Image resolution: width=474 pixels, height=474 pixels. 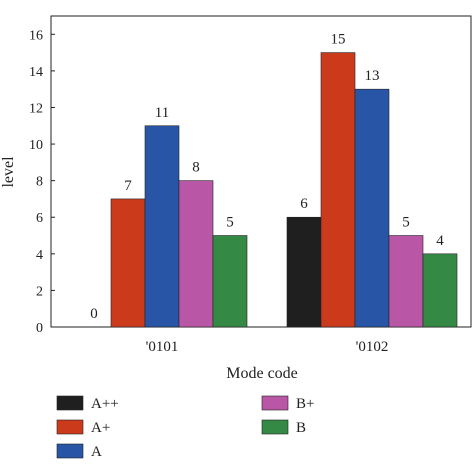 I want to click on bar-value-label: 8, so click(x=196, y=168).